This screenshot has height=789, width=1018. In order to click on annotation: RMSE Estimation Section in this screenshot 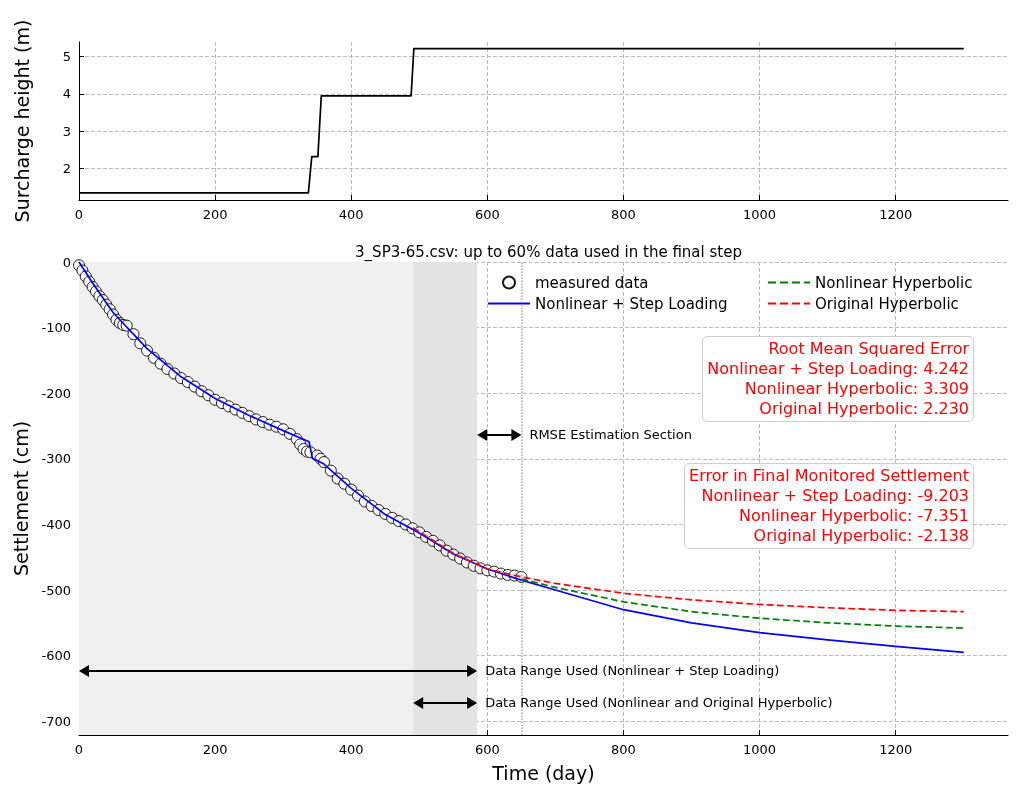, I will do `click(610, 434)`.